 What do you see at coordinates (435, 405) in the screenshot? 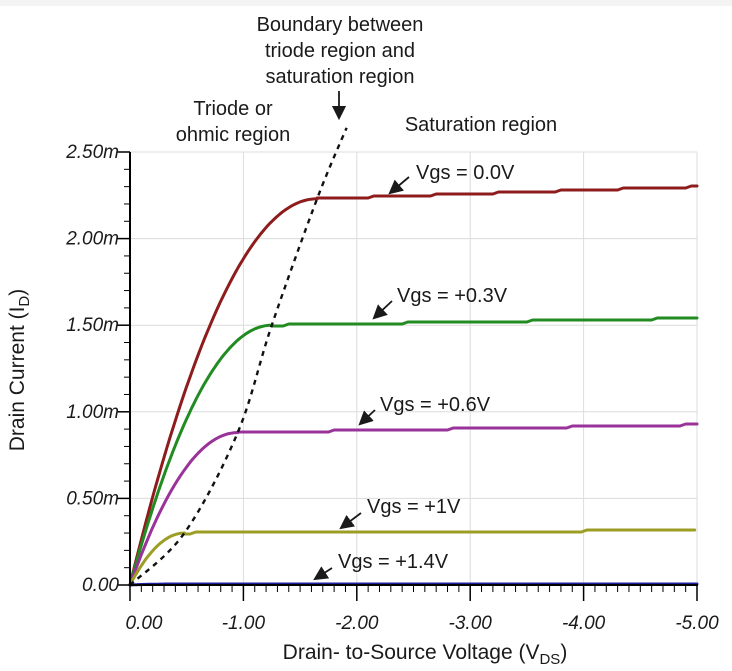
I see `series-label-text: Vgs = +0.6V` at bounding box center [435, 405].